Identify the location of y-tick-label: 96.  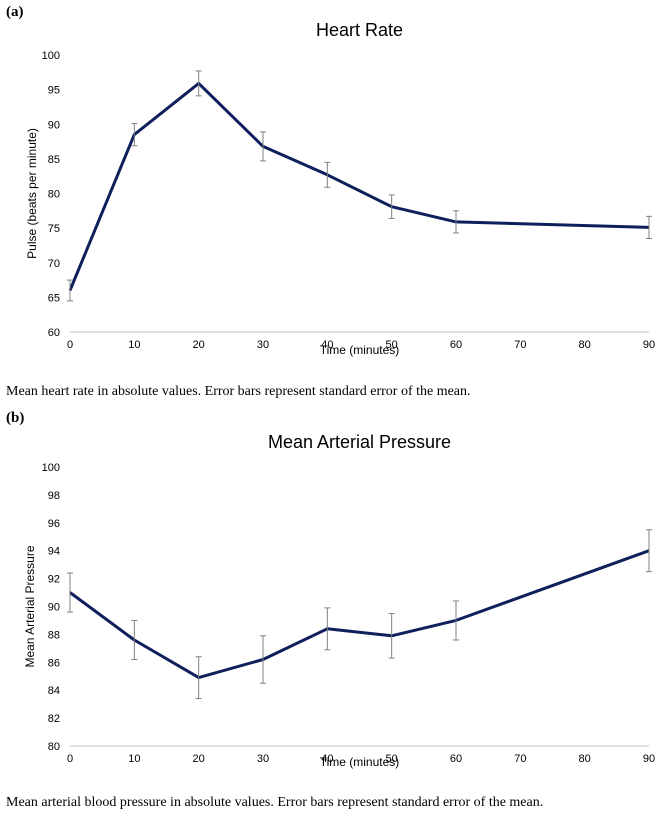
(54, 524).